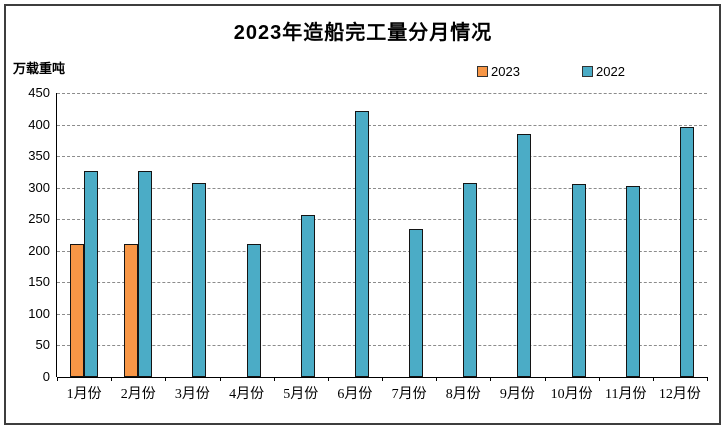 The image size is (726, 429). Describe the element at coordinates (610, 71) in the screenshot. I see `legend-label-2022: 2022` at that location.